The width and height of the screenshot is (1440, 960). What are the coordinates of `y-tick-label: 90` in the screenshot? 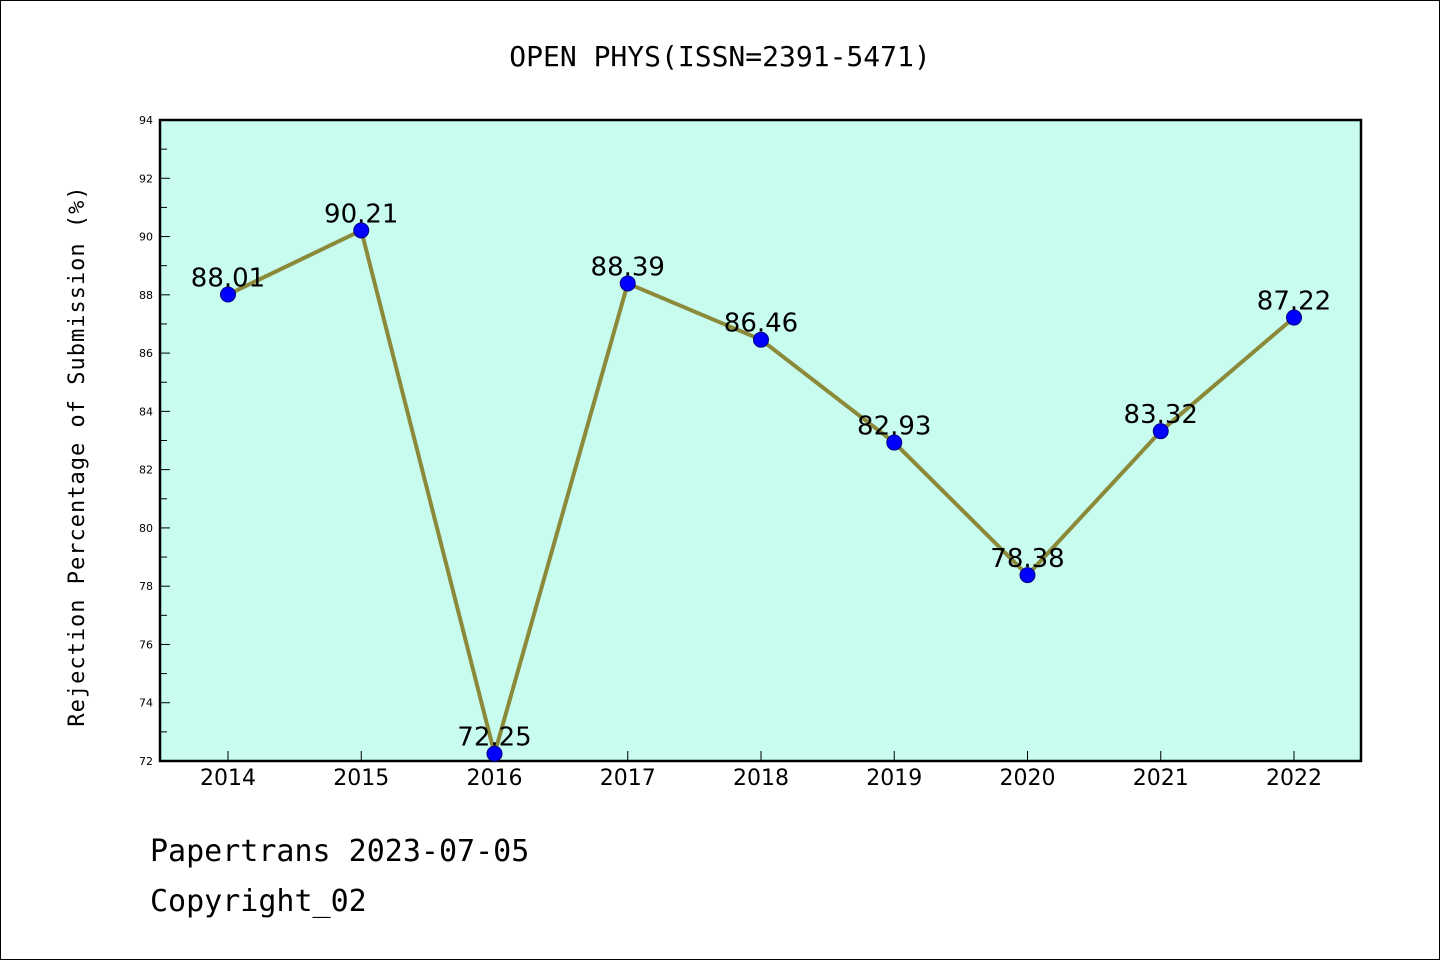 It's located at (146, 237).